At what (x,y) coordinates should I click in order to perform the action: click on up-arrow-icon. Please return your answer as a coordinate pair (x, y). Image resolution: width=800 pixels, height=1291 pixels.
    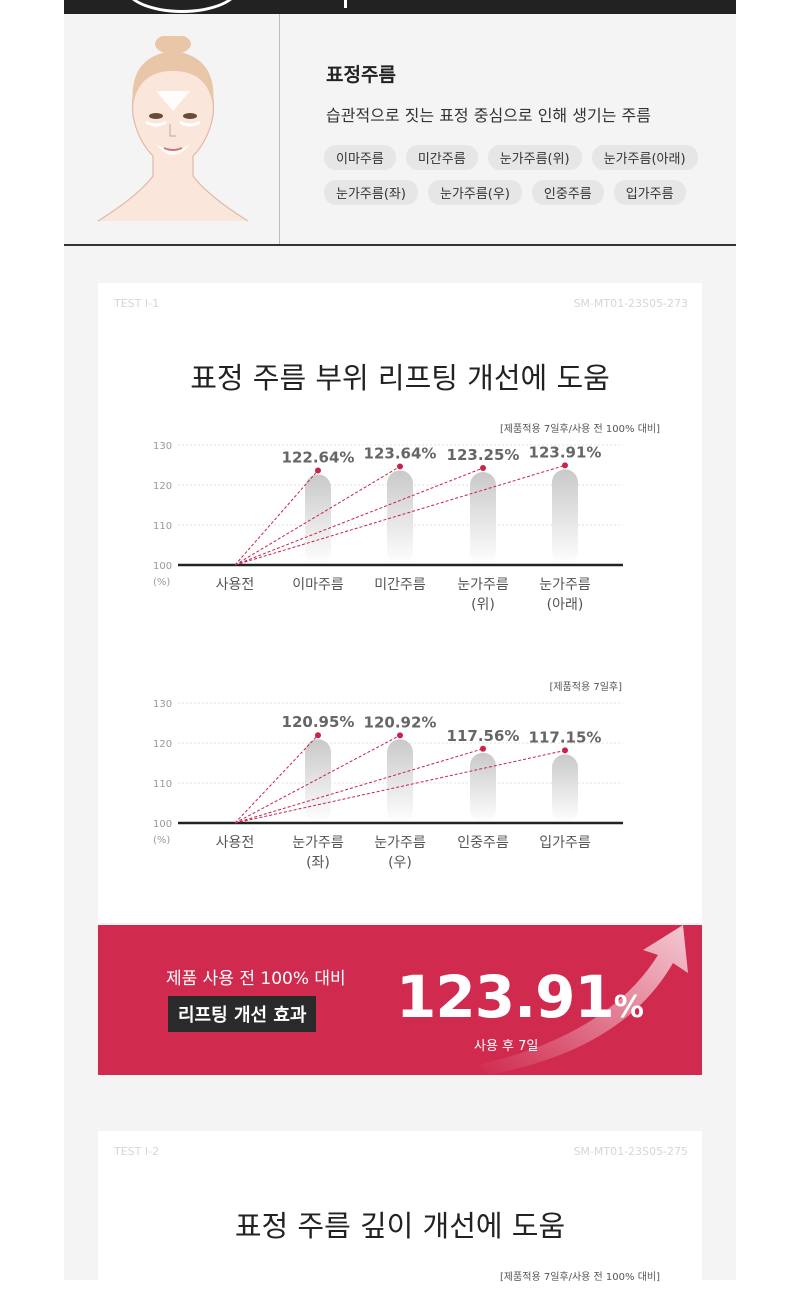
    Looking at the image, I should click on (583, 1000).